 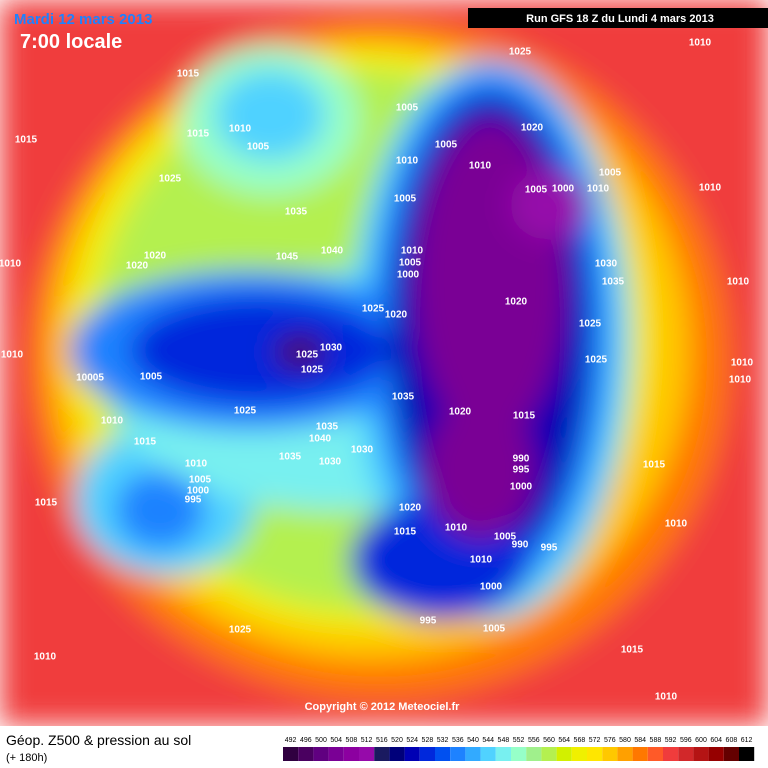 I want to click on colorbar-label: 492, so click(x=291, y=740).